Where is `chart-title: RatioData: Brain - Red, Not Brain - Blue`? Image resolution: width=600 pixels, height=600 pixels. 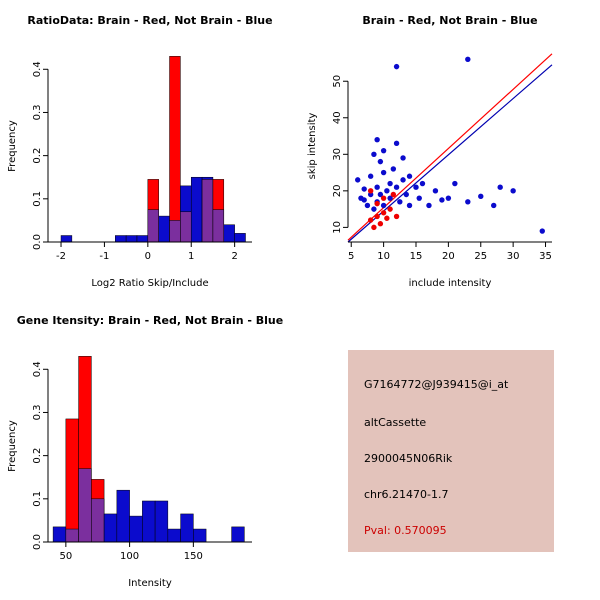
chart-title: RatioData: Brain - Red, Not Brain - Blue is located at coordinates (150, 20).